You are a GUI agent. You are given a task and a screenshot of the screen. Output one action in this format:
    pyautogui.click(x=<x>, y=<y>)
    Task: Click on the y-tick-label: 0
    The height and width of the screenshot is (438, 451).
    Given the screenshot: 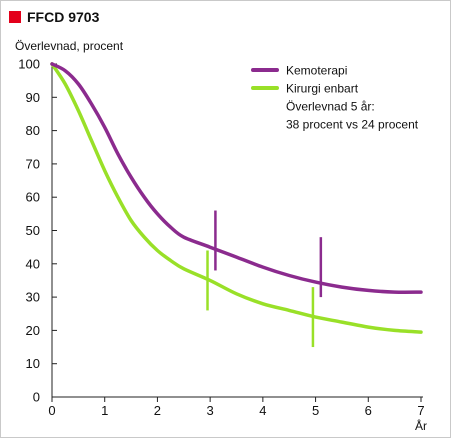 What is the action you would take?
    pyautogui.click(x=36, y=397)
    